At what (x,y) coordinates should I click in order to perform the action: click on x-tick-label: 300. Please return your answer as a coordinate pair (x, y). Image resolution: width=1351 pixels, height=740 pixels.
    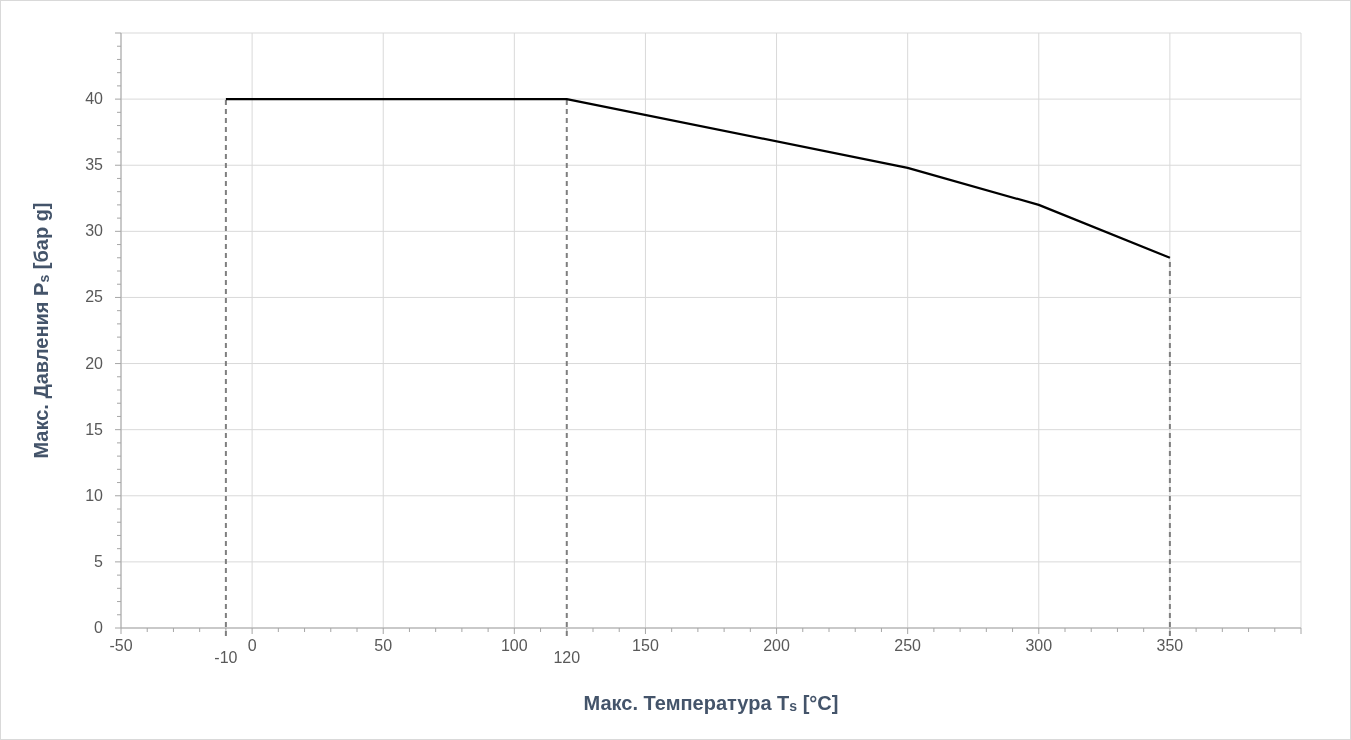
    Looking at the image, I should click on (1039, 645).